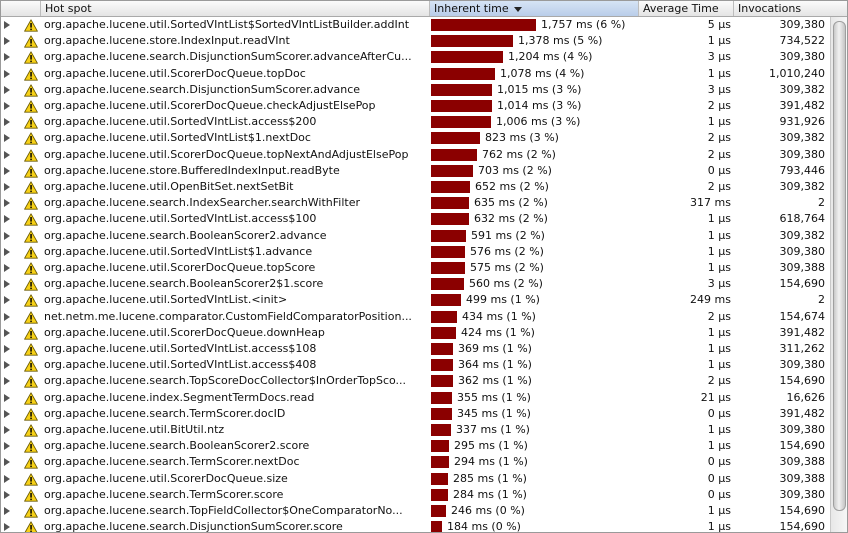  Describe the element at coordinates (802, 284) in the screenshot. I see `invocations-value: 154,690` at that location.